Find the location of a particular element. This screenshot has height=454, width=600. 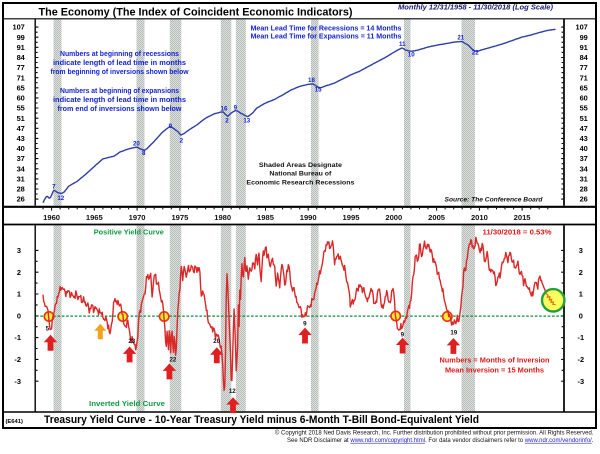

svg-text: 1980 is located at coordinates (222, 217).